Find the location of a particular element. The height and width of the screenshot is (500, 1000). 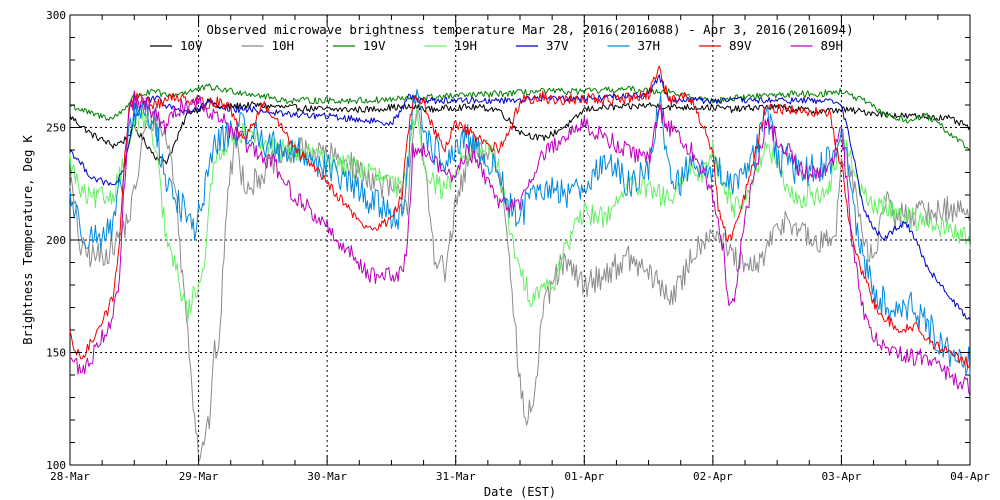

x-axis-title: Date (EST) is located at coordinates (520, 492).